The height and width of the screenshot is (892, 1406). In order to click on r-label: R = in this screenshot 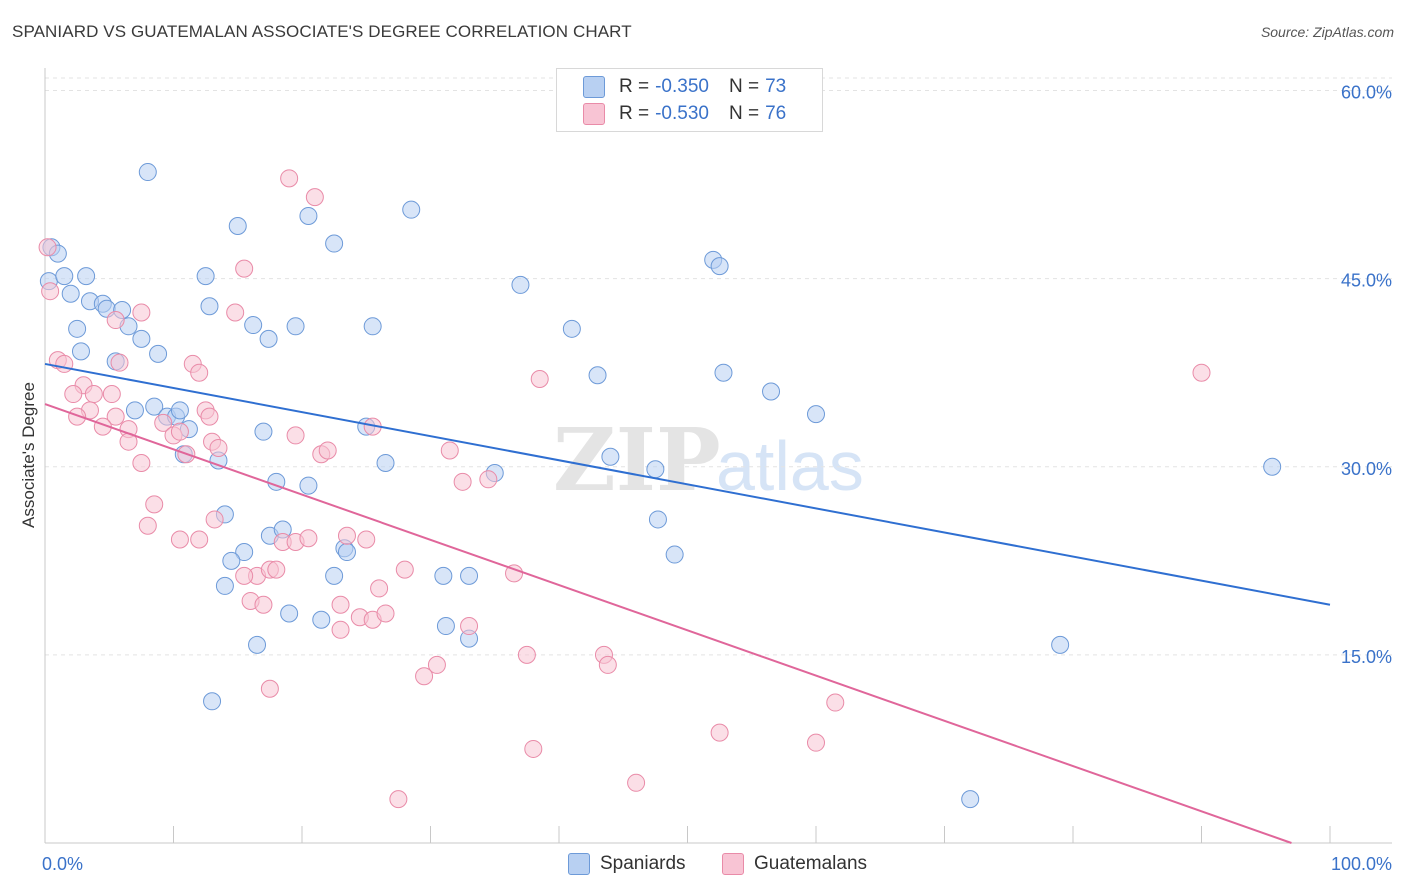, I will do `click(634, 113)`.